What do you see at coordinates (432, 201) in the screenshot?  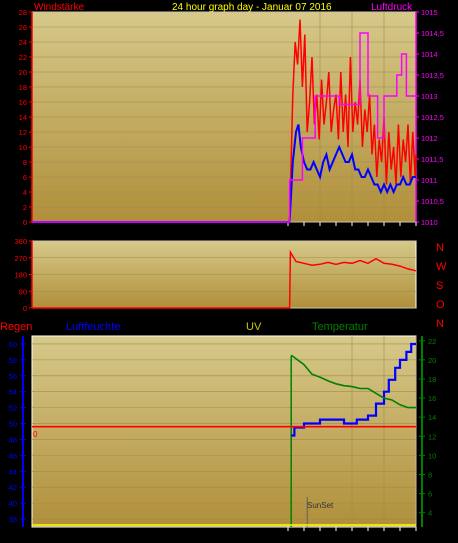 I see `pressure-tick-label: 1010,5` at bounding box center [432, 201].